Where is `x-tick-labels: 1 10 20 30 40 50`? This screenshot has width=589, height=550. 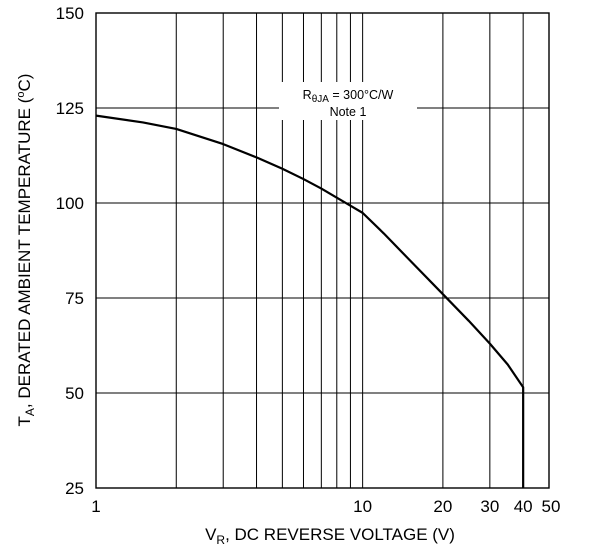 x-tick-labels: 1 10 20 30 40 50 is located at coordinates (325, 506).